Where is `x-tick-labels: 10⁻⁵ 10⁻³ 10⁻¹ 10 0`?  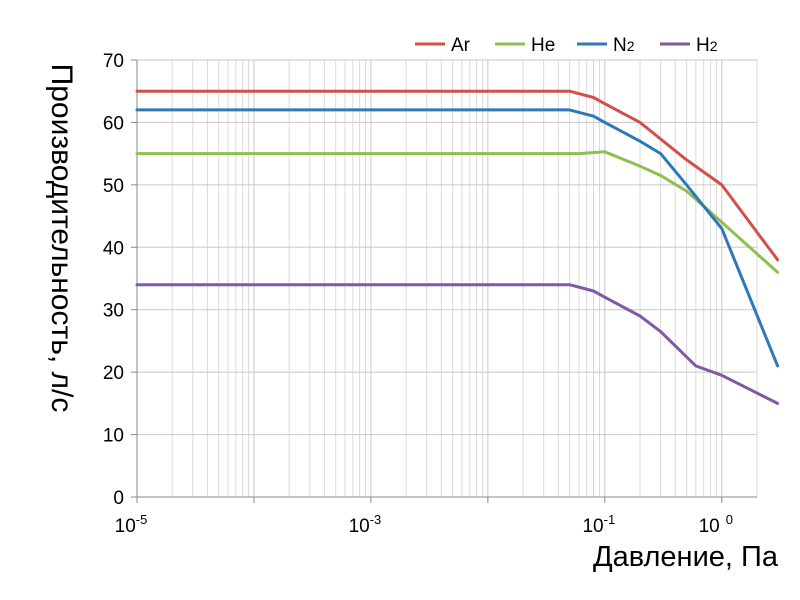 x-tick-labels: 10⁻⁵ 10⁻³ 10⁻¹ 10 0 is located at coordinates (424, 524).